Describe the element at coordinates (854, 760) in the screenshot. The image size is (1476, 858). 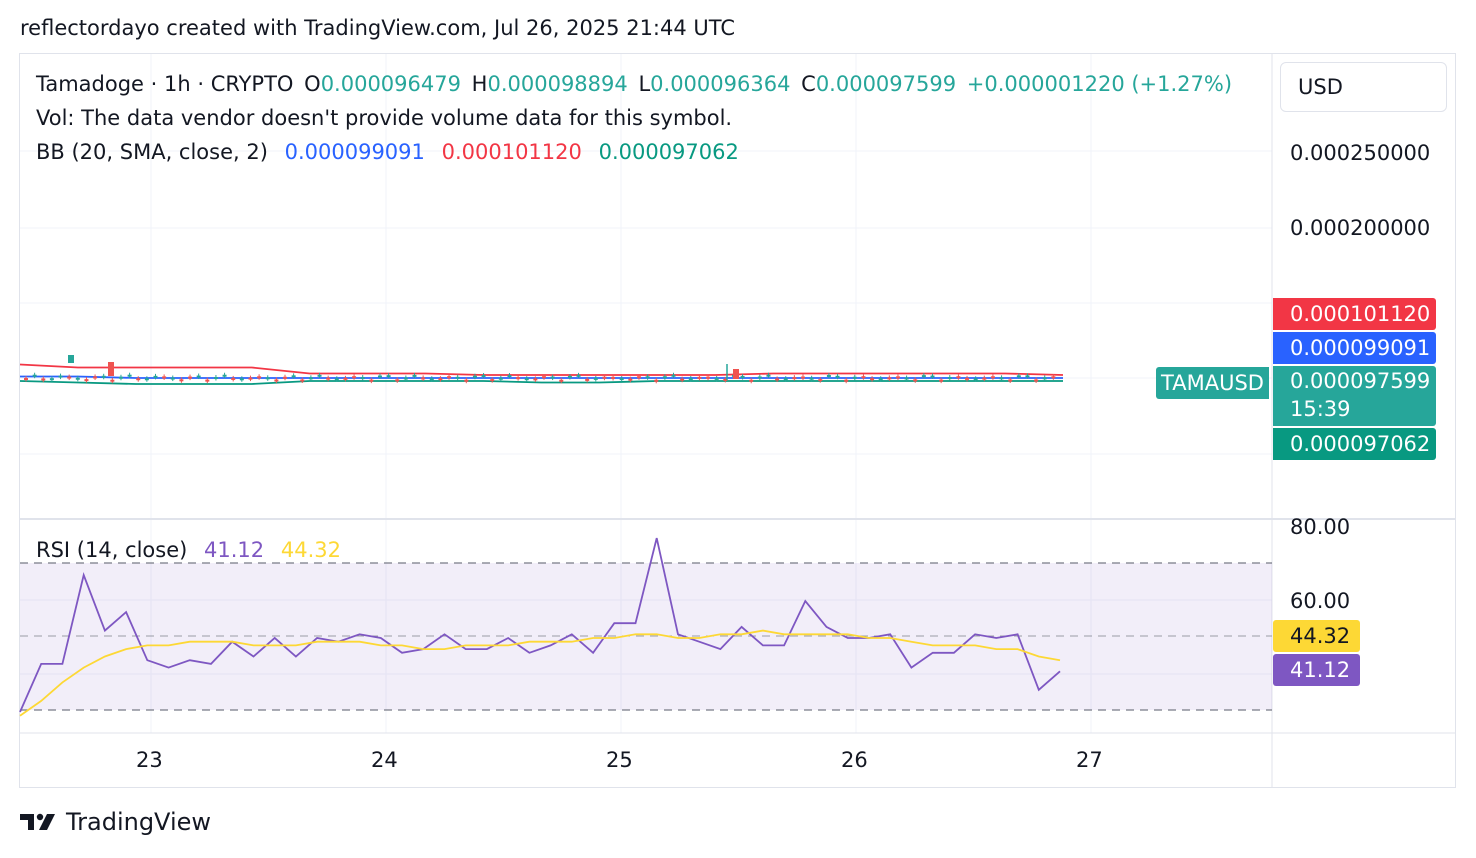
I see `time-tick: 26` at that location.